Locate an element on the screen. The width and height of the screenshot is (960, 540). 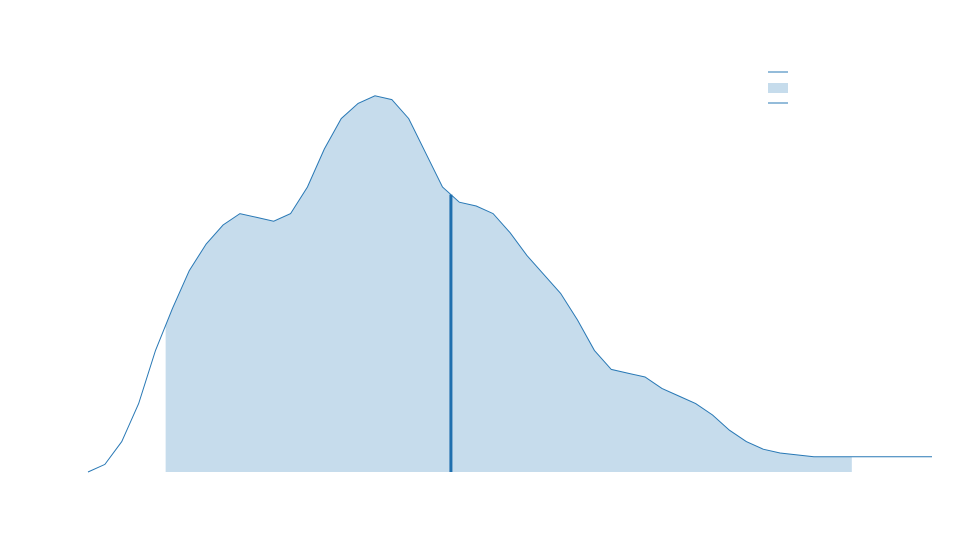
legend is located at coordinates (778, 87).